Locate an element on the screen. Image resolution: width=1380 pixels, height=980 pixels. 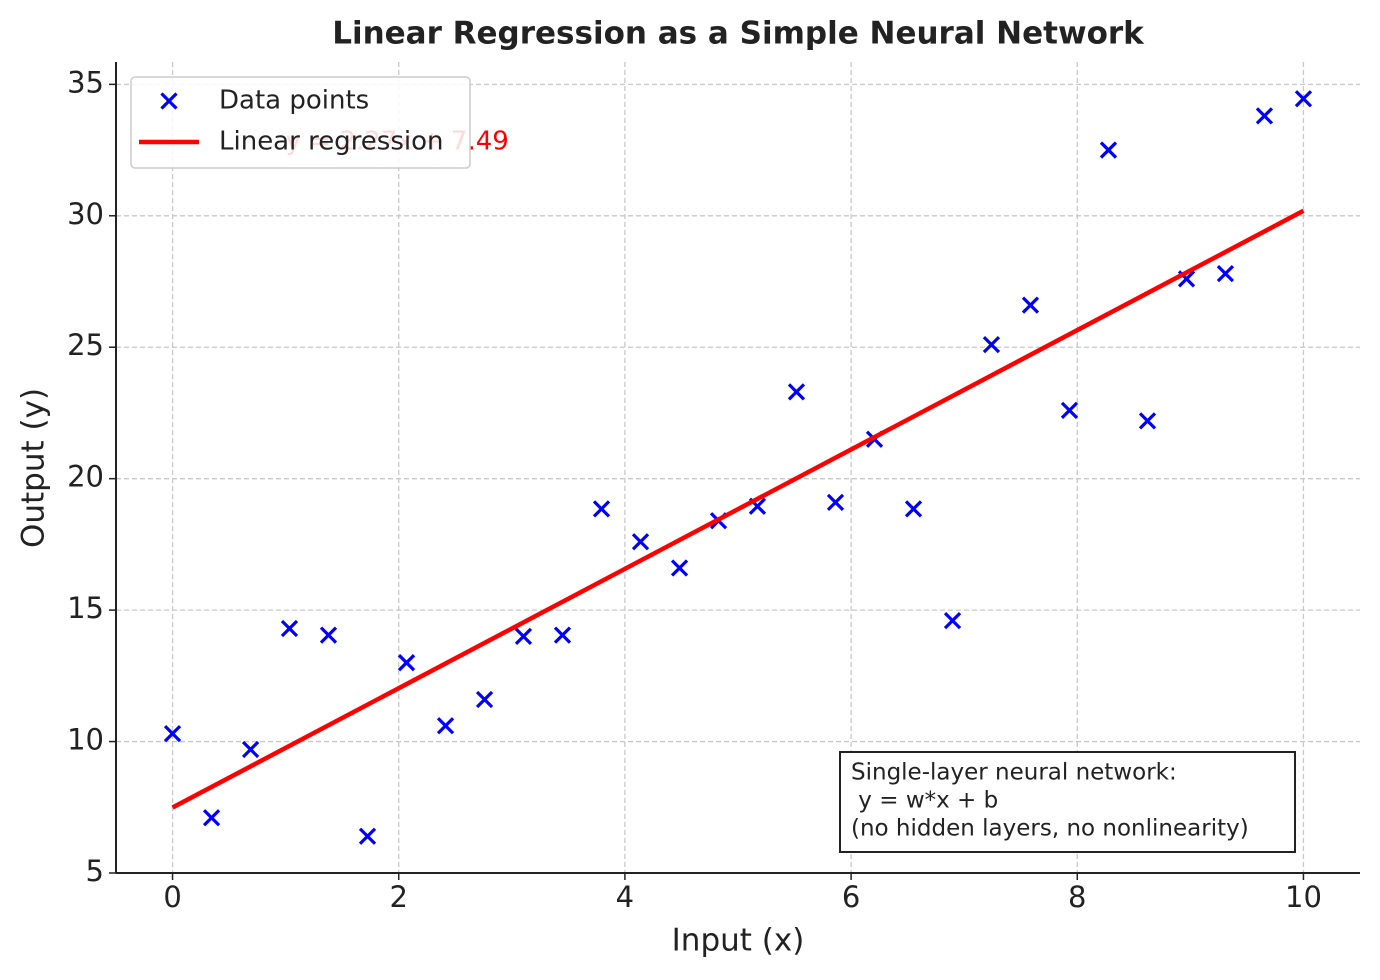
y-tick-label: 15 is located at coordinates (85, 608).